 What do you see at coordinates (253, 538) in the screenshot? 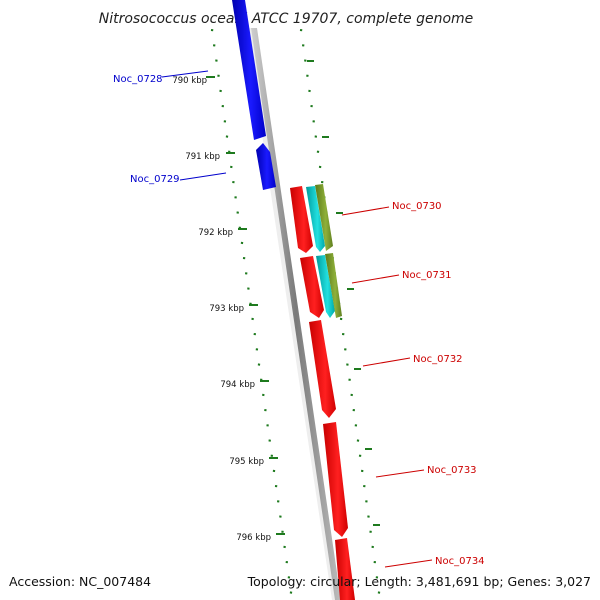
I see `scale-label-796: 796 kbp` at bounding box center [253, 538].